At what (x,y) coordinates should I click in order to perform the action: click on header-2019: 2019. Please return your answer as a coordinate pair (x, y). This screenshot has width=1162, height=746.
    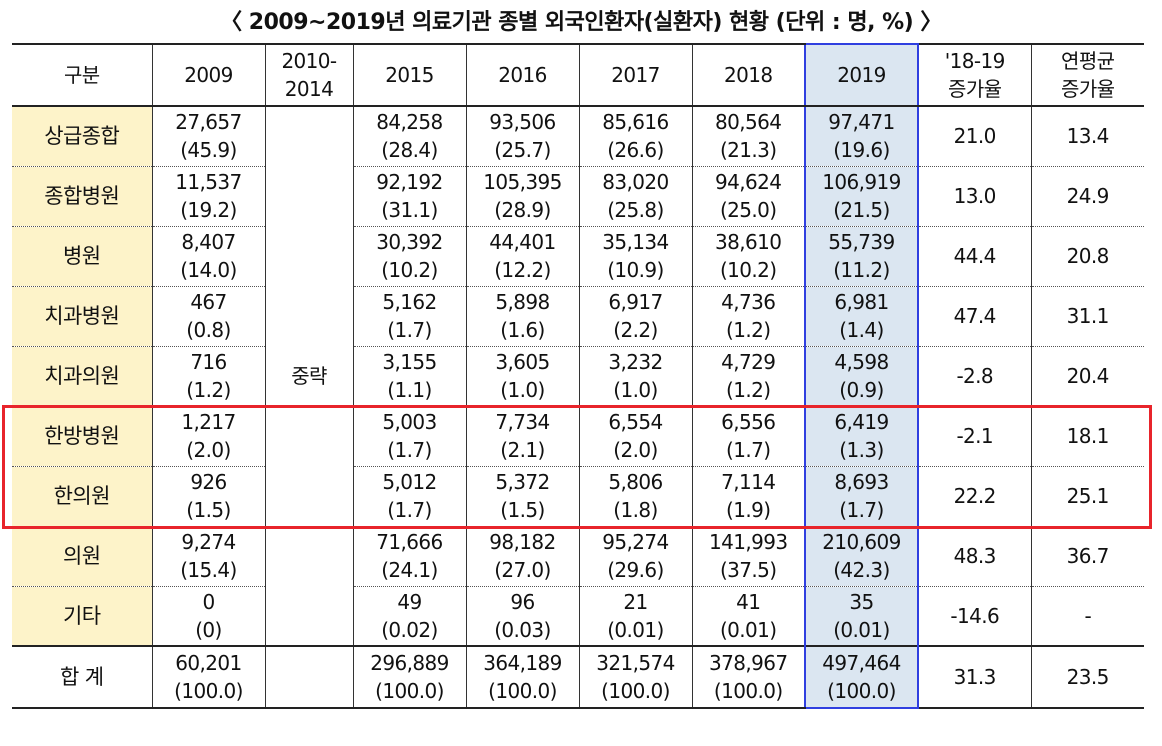
    Looking at the image, I should click on (861, 75).